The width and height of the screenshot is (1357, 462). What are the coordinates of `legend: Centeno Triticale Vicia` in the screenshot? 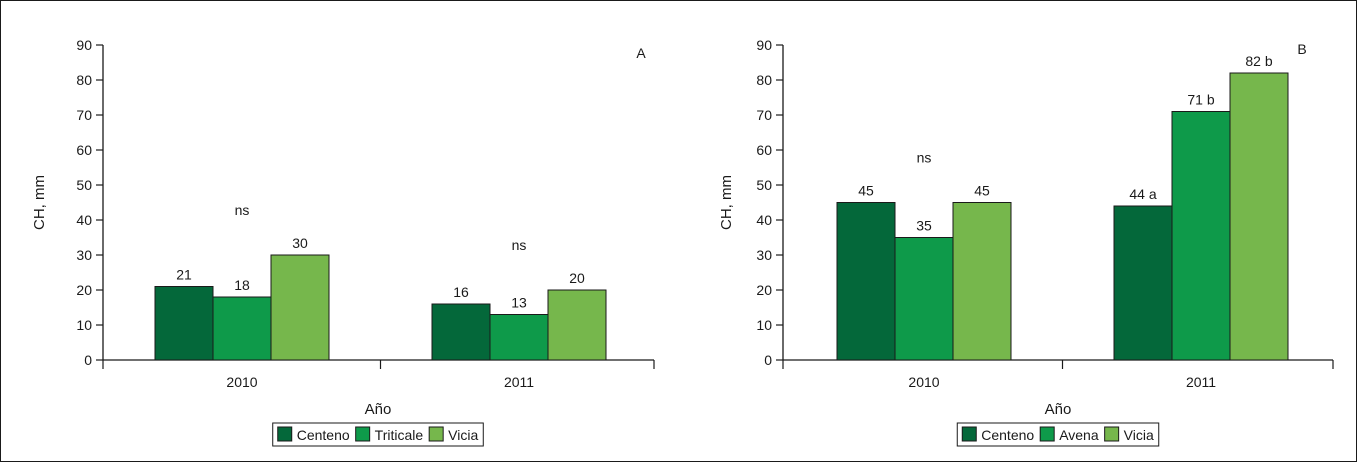 It's located at (378, 434).